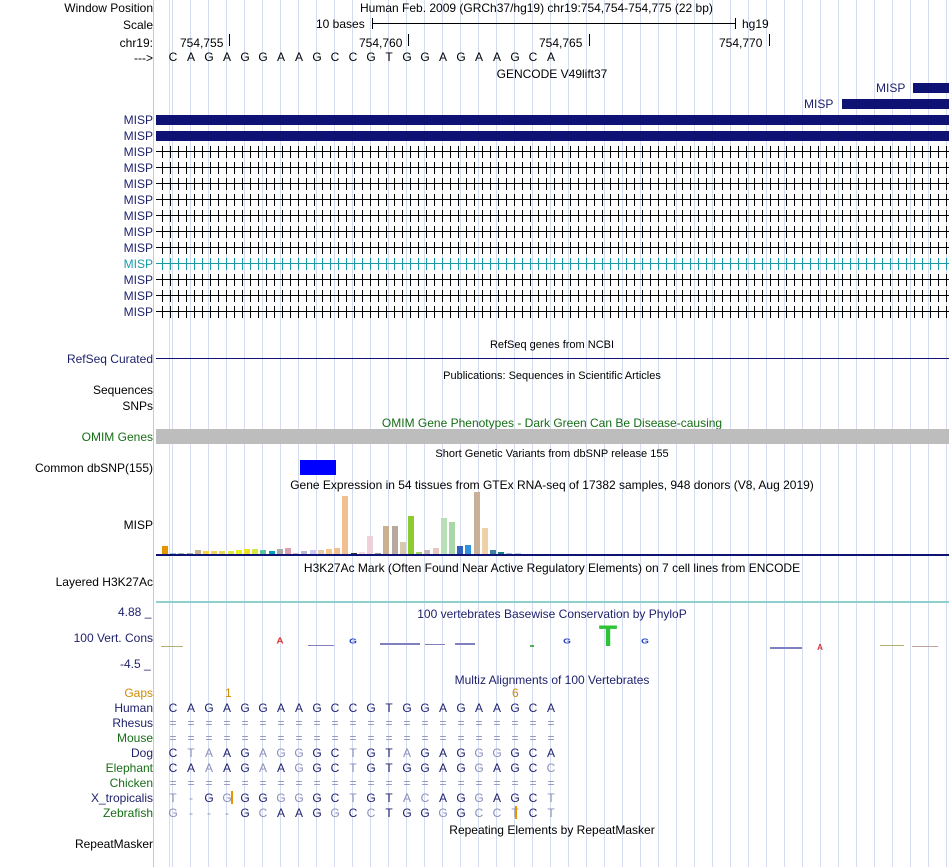 This screenshot has height=867, width=950. I want to click on phylop-track-label: 100 Vert. Cons, so click(113, 638).